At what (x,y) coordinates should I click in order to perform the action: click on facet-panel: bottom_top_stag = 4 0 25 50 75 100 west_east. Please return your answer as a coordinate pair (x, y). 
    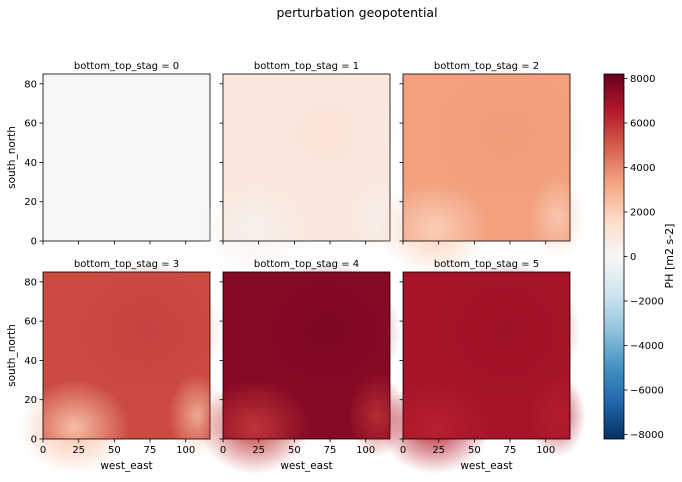
    Looking at the image, I should click on (302, 366).